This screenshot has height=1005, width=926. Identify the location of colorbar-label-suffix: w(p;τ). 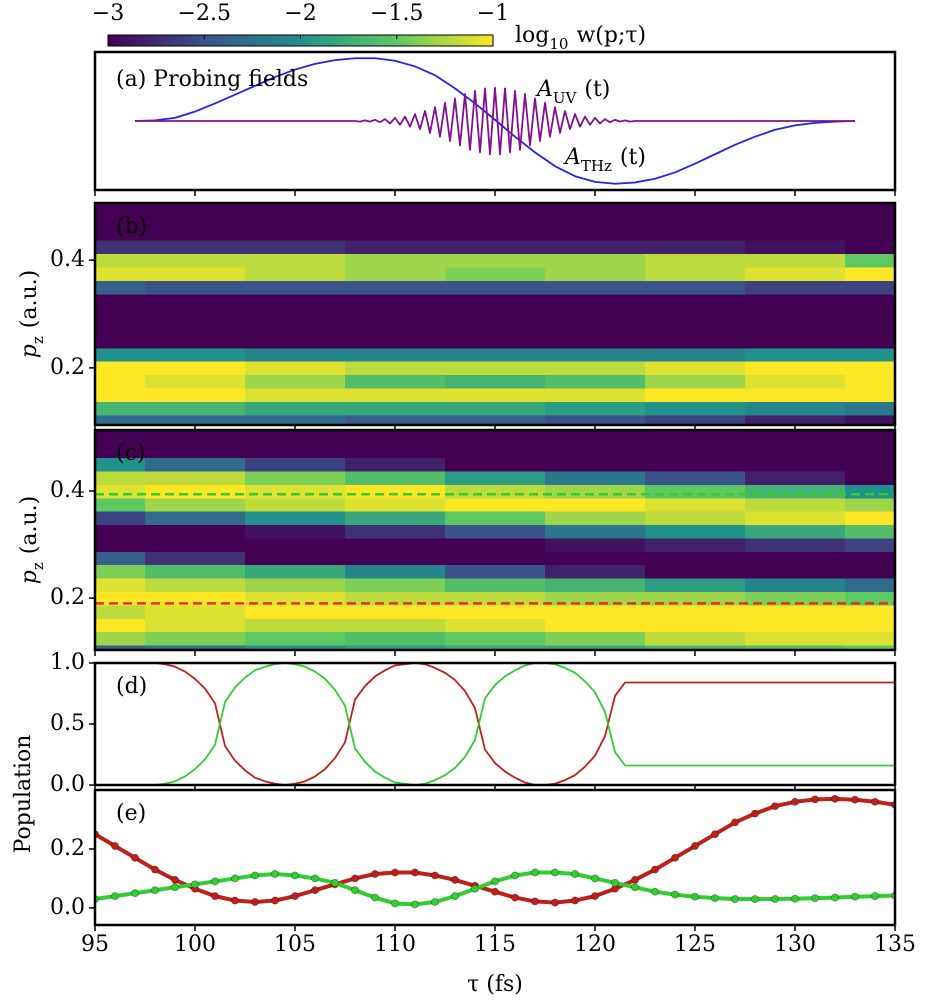
(611, 35).